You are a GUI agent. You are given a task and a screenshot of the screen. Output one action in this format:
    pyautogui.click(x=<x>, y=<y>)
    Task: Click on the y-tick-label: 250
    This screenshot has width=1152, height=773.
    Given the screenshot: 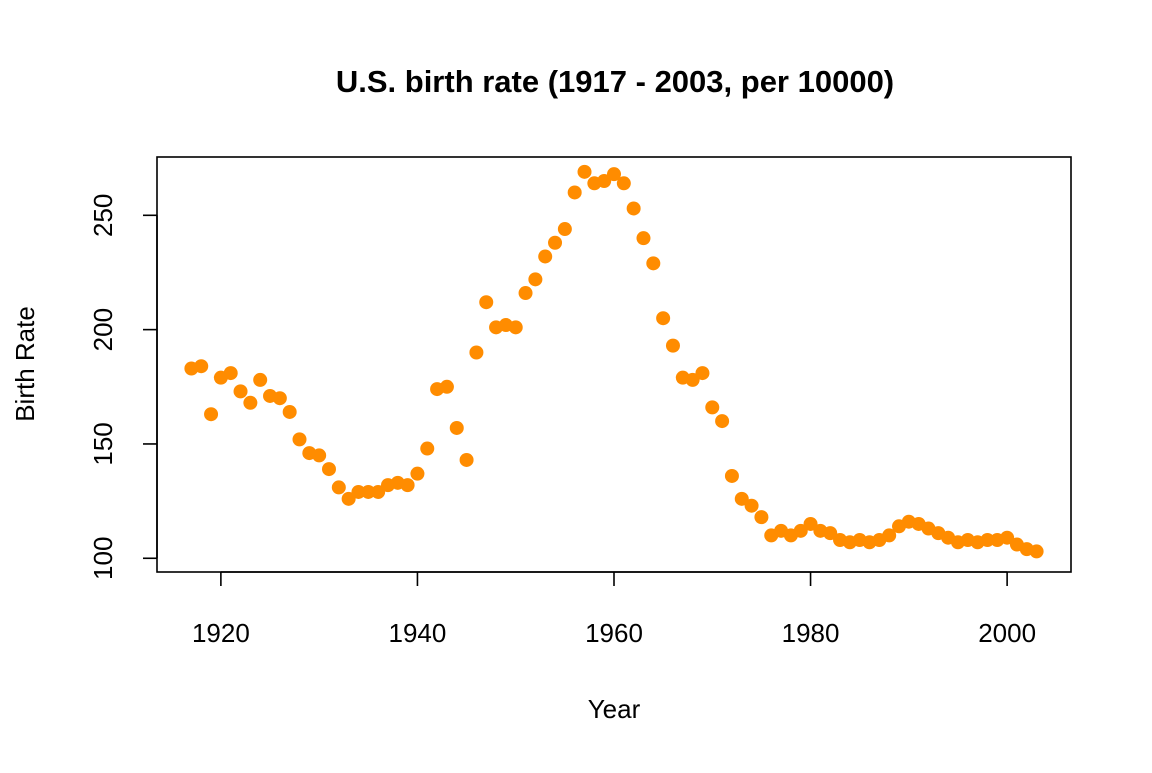 What is the action you would take?
    pyautogui.click(x=103, y=215)
    